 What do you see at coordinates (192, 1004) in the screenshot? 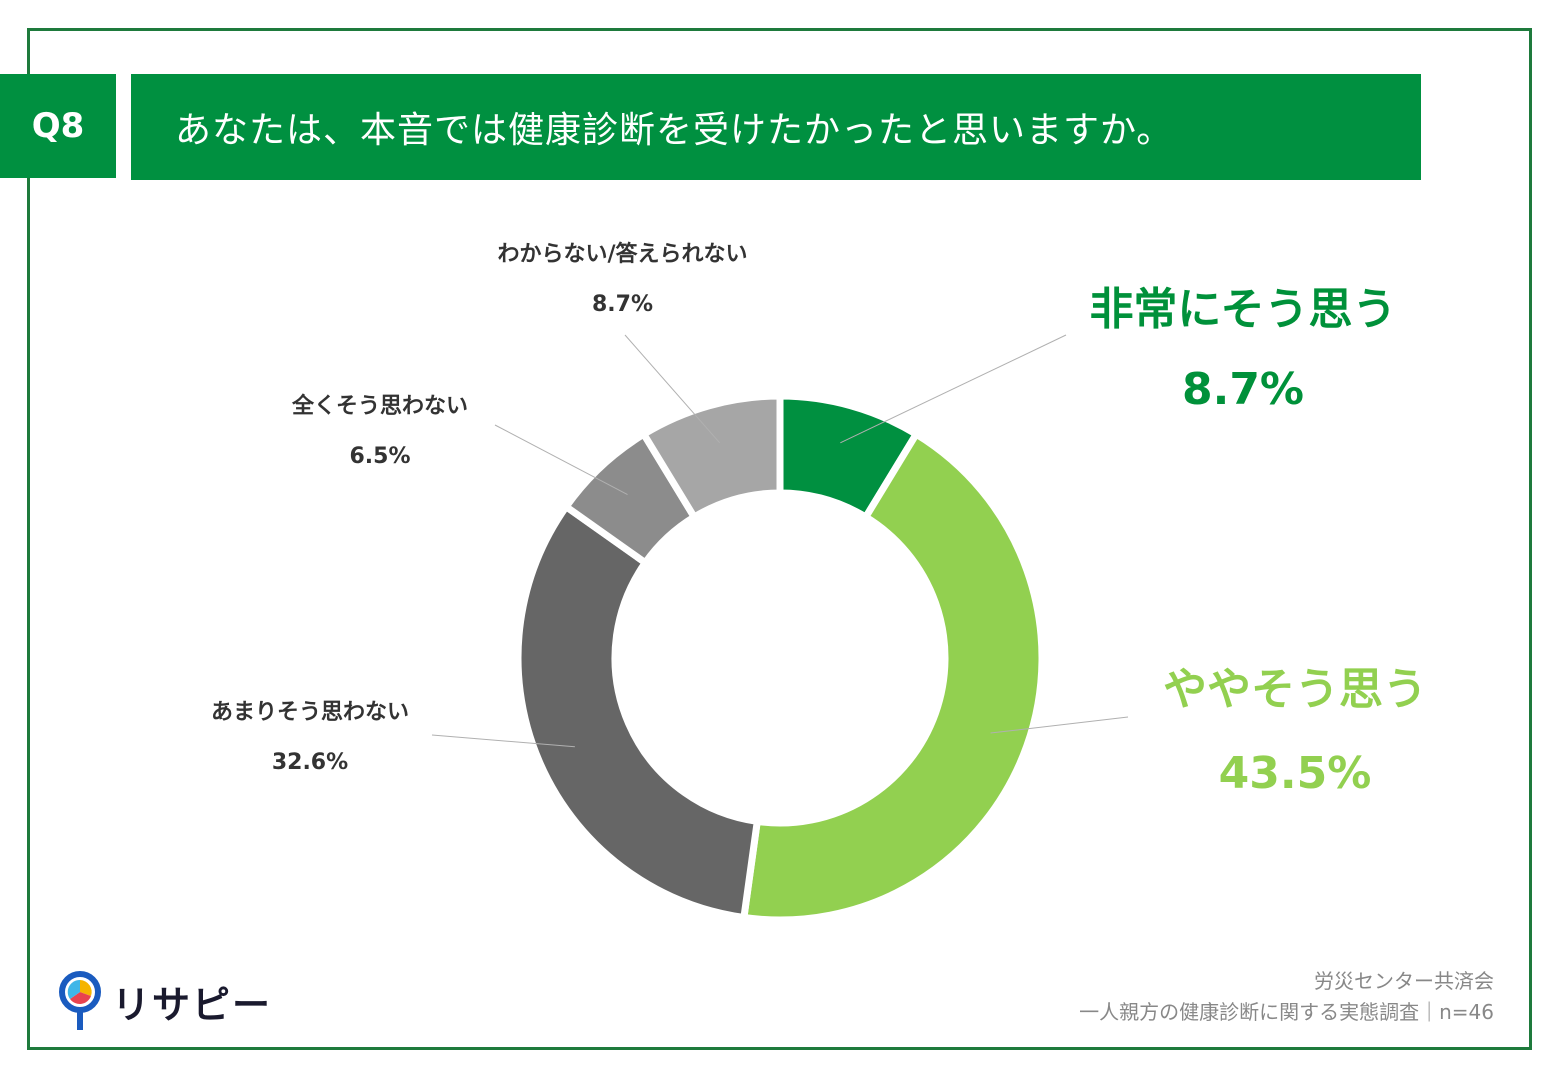
I see `brand-name: リサピー` at bounding box center [192, 1004].